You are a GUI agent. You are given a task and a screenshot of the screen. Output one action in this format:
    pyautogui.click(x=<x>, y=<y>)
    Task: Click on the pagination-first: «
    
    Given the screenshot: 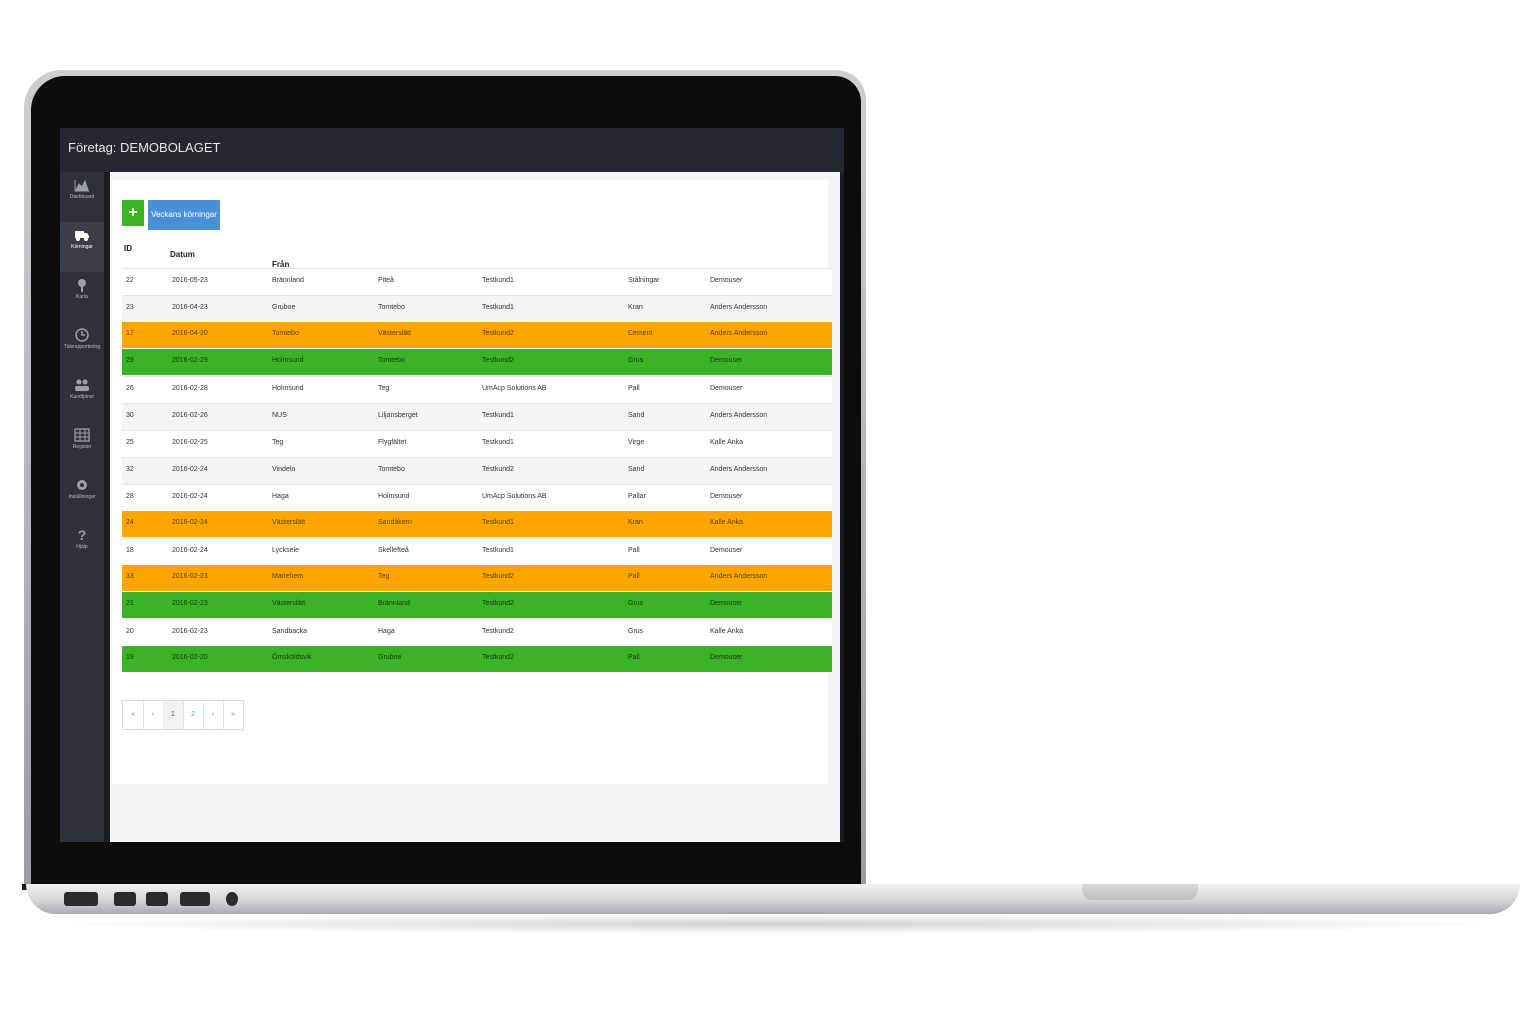 What is the action you would take?
    pyautogui.click(x=133, y=715)
    